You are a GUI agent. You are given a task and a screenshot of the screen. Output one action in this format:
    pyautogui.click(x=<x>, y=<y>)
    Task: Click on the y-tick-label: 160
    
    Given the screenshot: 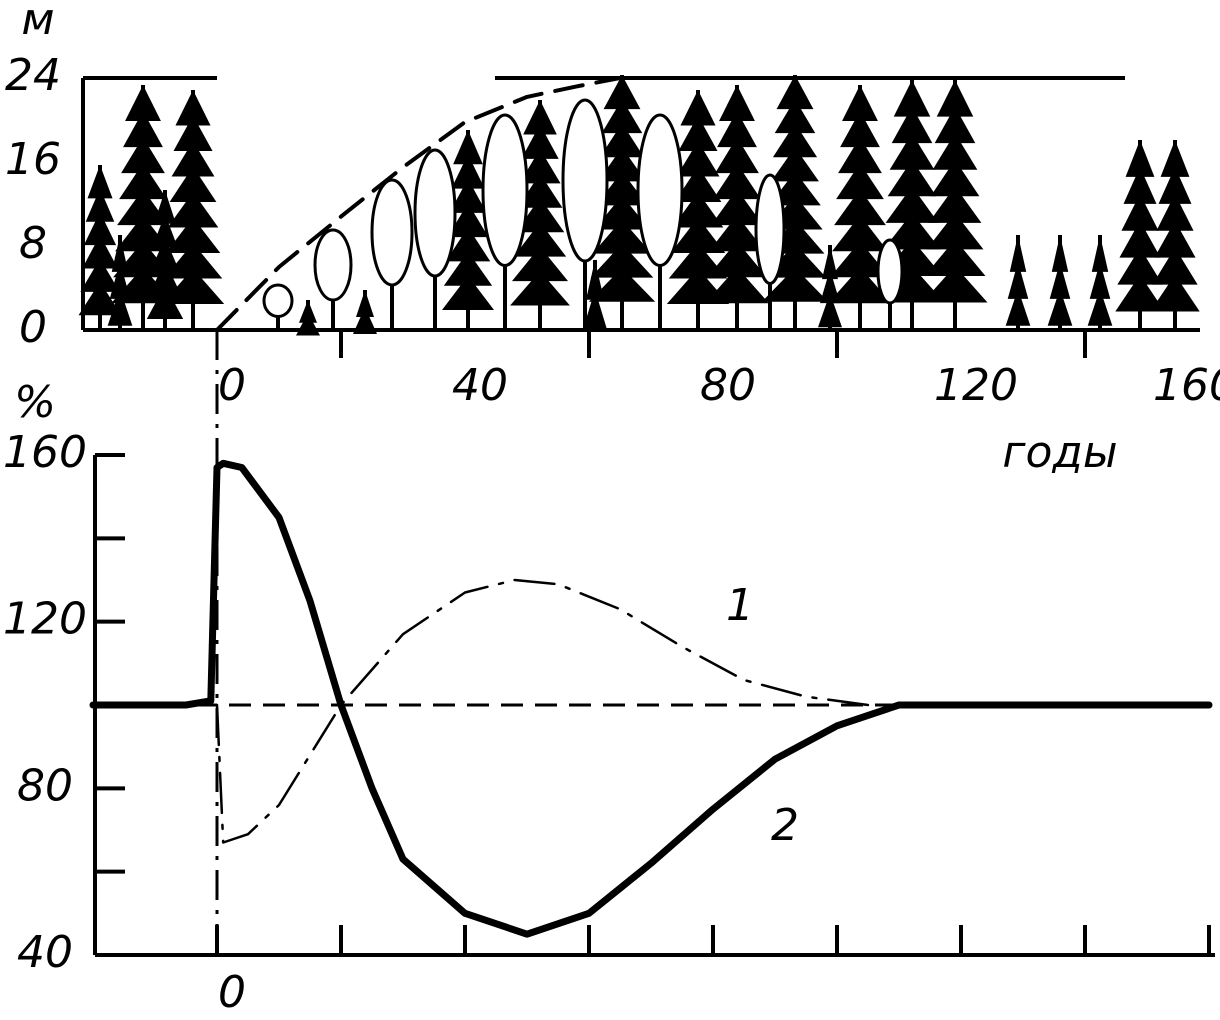 What is the action you would take?
    pyautogui.click(x=45, y=452)
    